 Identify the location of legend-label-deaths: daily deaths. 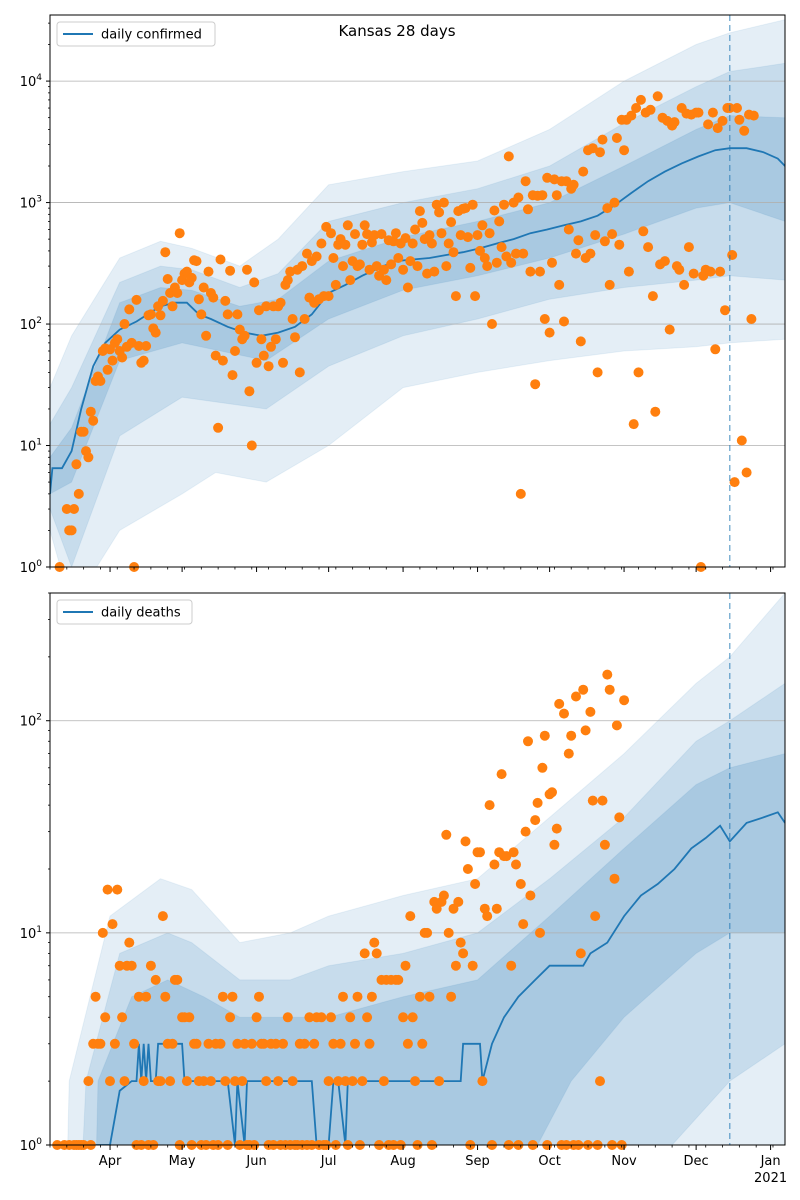
(141, 613).